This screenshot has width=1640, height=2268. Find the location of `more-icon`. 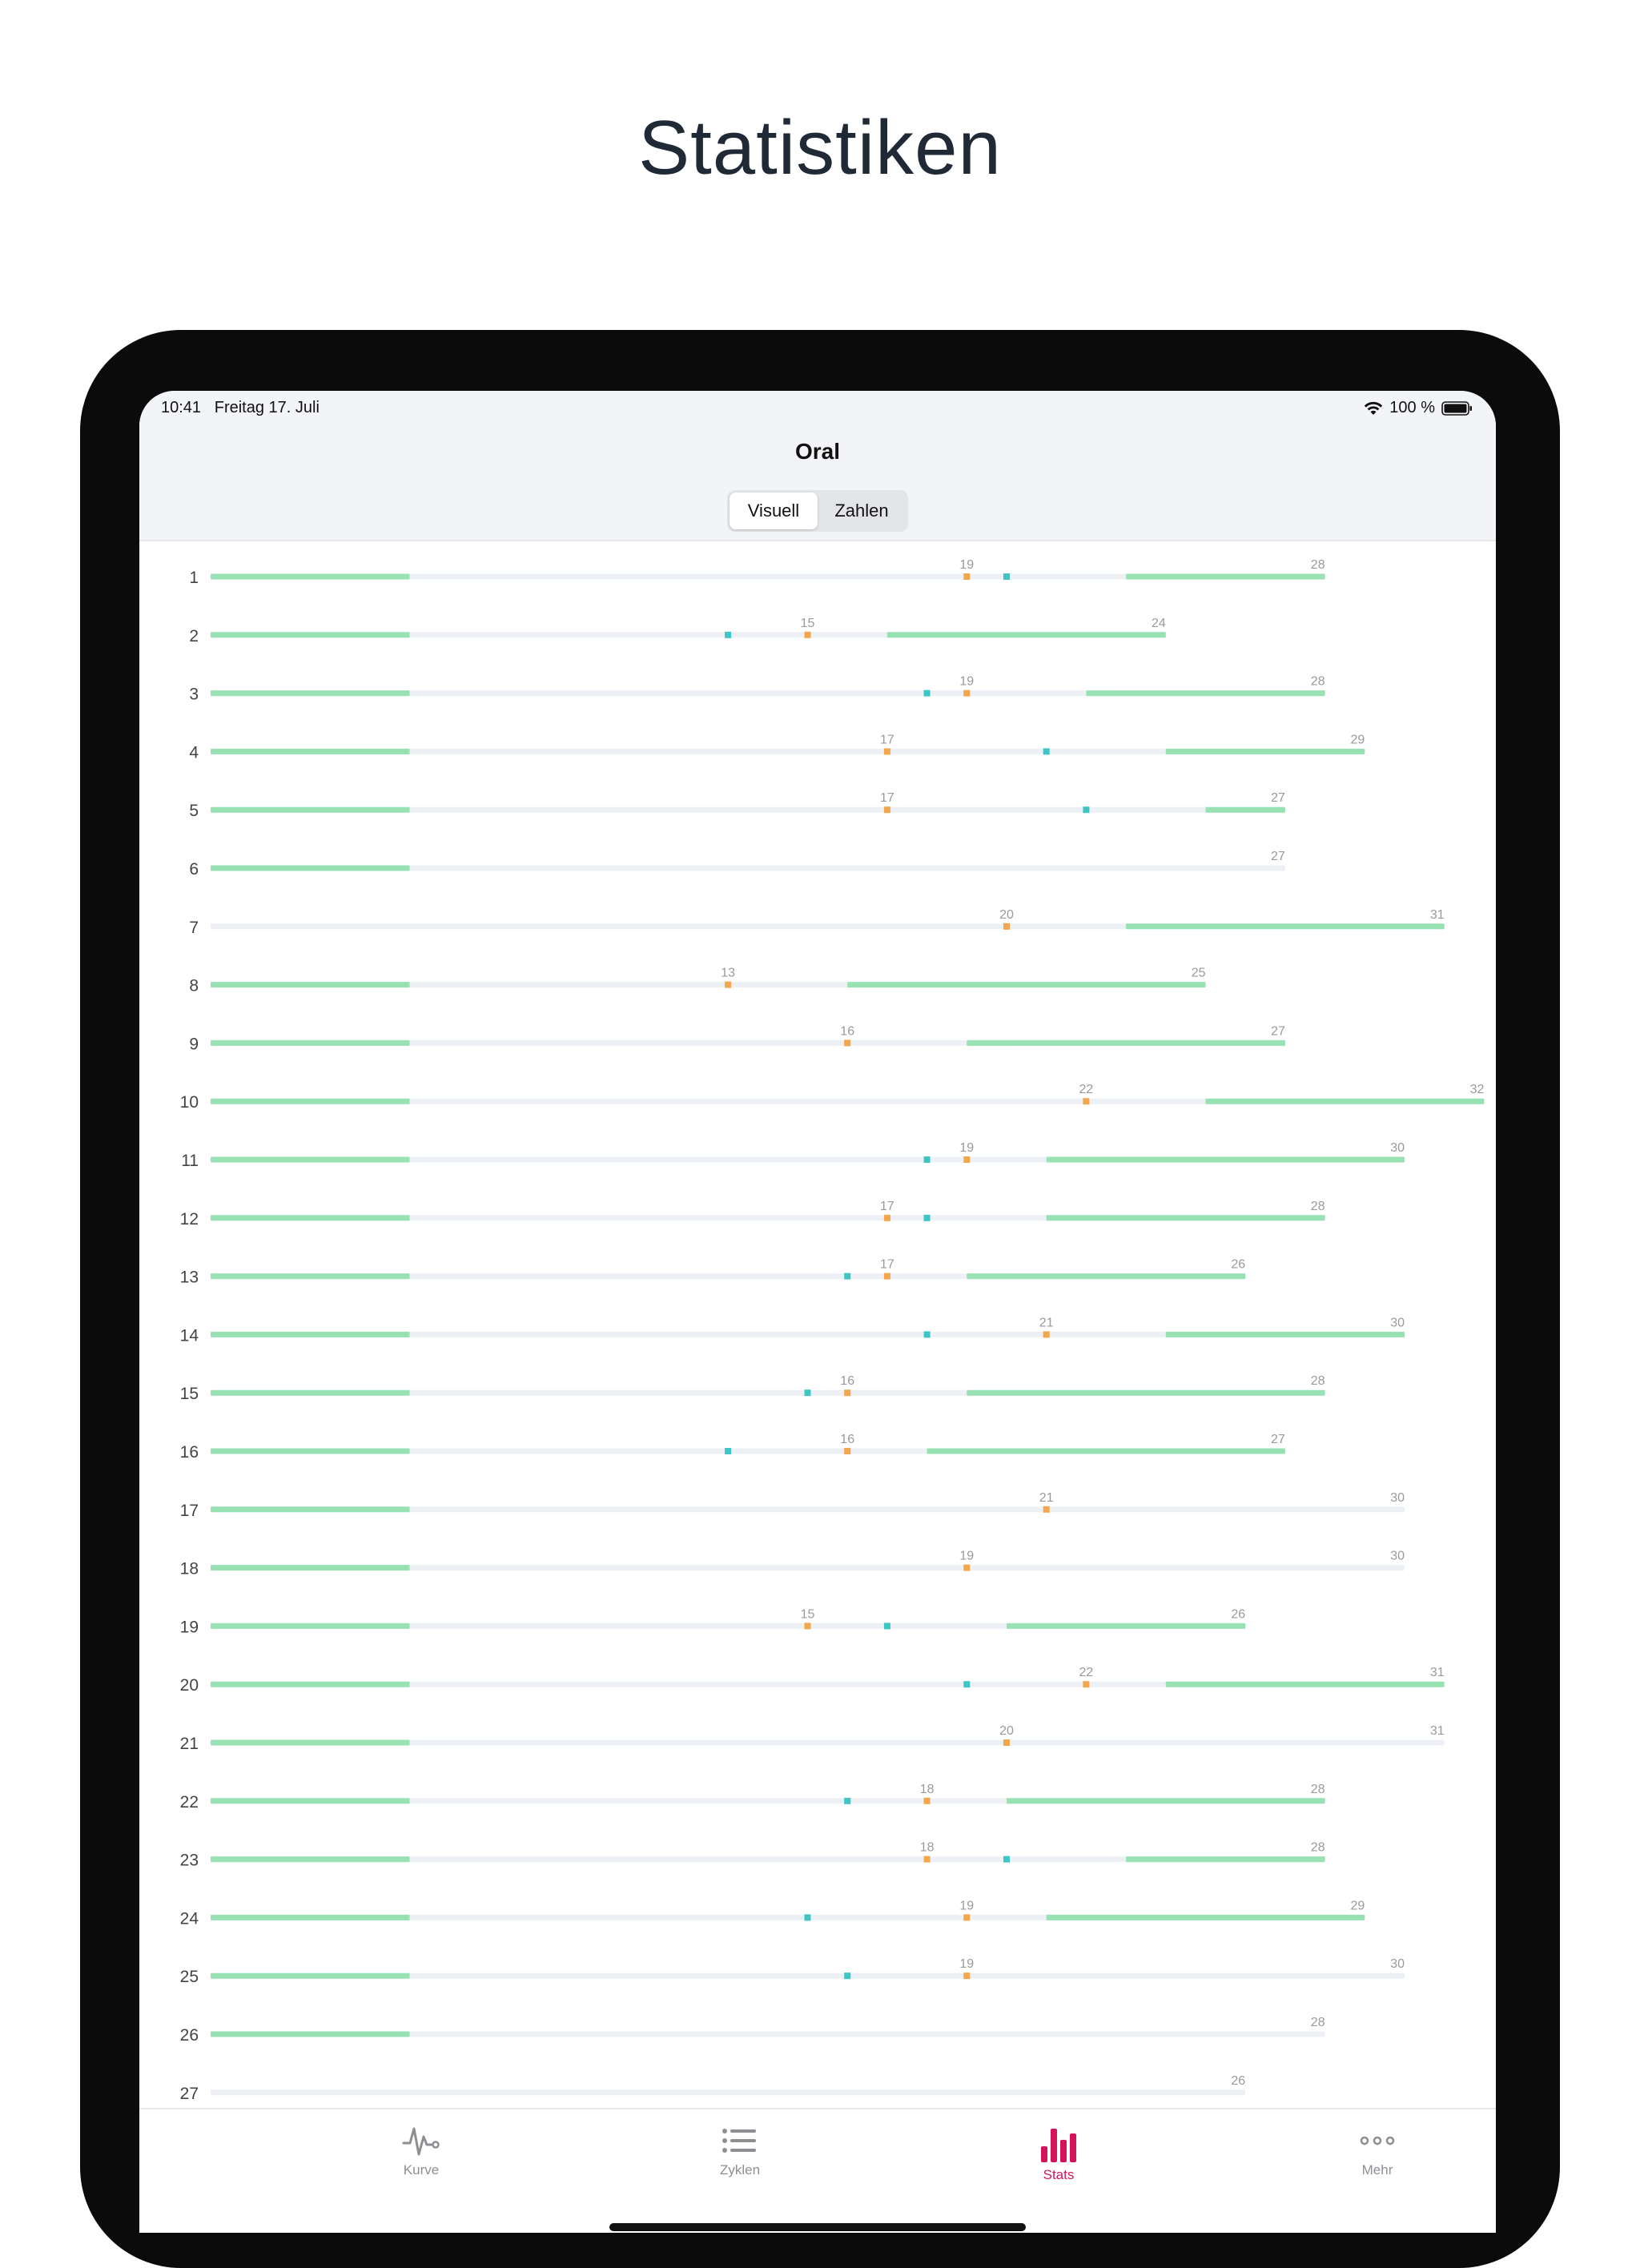

more-icon is located at coordinates (1377, 2140).